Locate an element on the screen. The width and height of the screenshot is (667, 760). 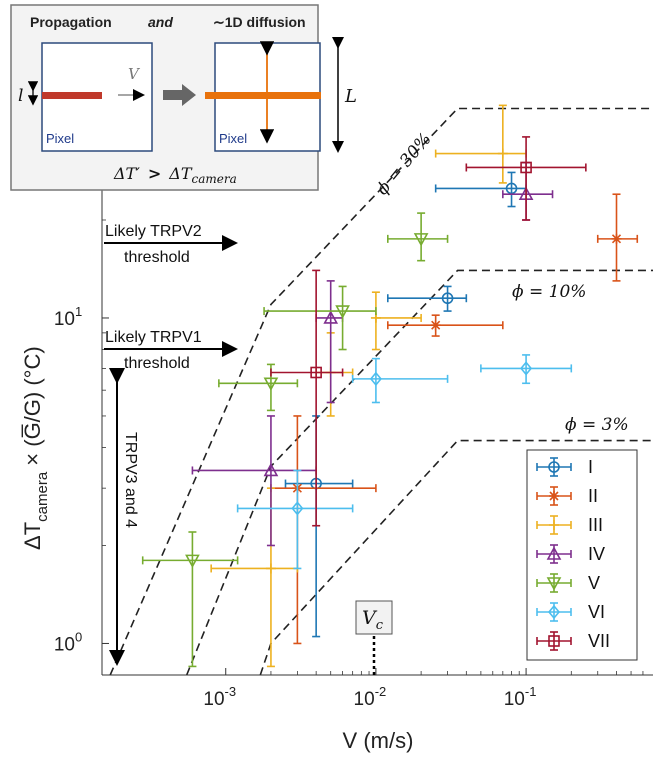
x-tick-label-2: 10⁻¹ is located at coordinates (520, 697).